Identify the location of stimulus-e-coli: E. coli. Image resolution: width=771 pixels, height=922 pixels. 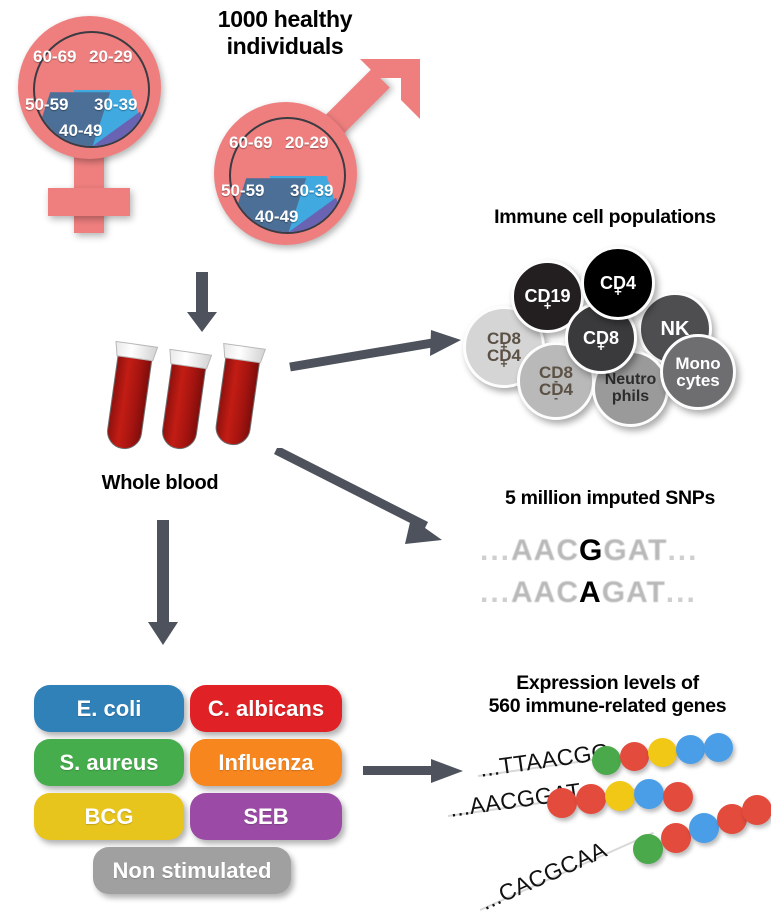
(109, 708).